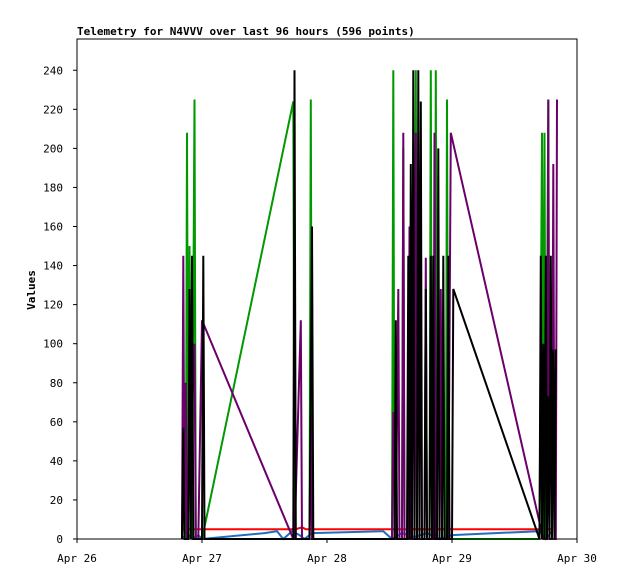 This screenshot has width=618, height=579. What do you see at coordinates (53, 344) in the screenshot?
I see `y-tick-label: 100` at bounding box center [53, 344].